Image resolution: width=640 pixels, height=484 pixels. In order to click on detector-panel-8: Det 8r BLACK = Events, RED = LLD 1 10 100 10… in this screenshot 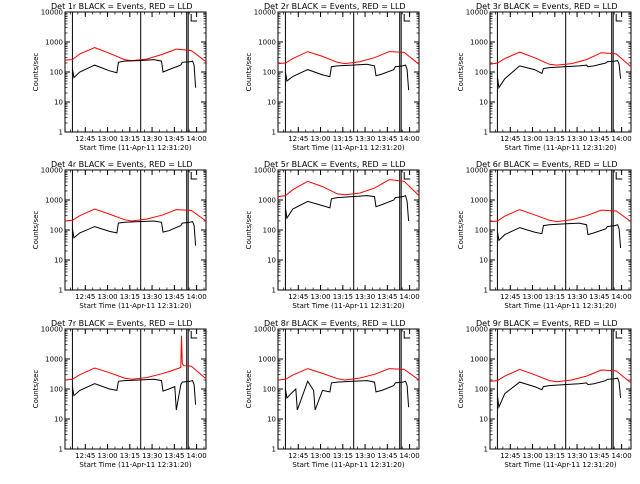, I will do `click(332, 394)`.